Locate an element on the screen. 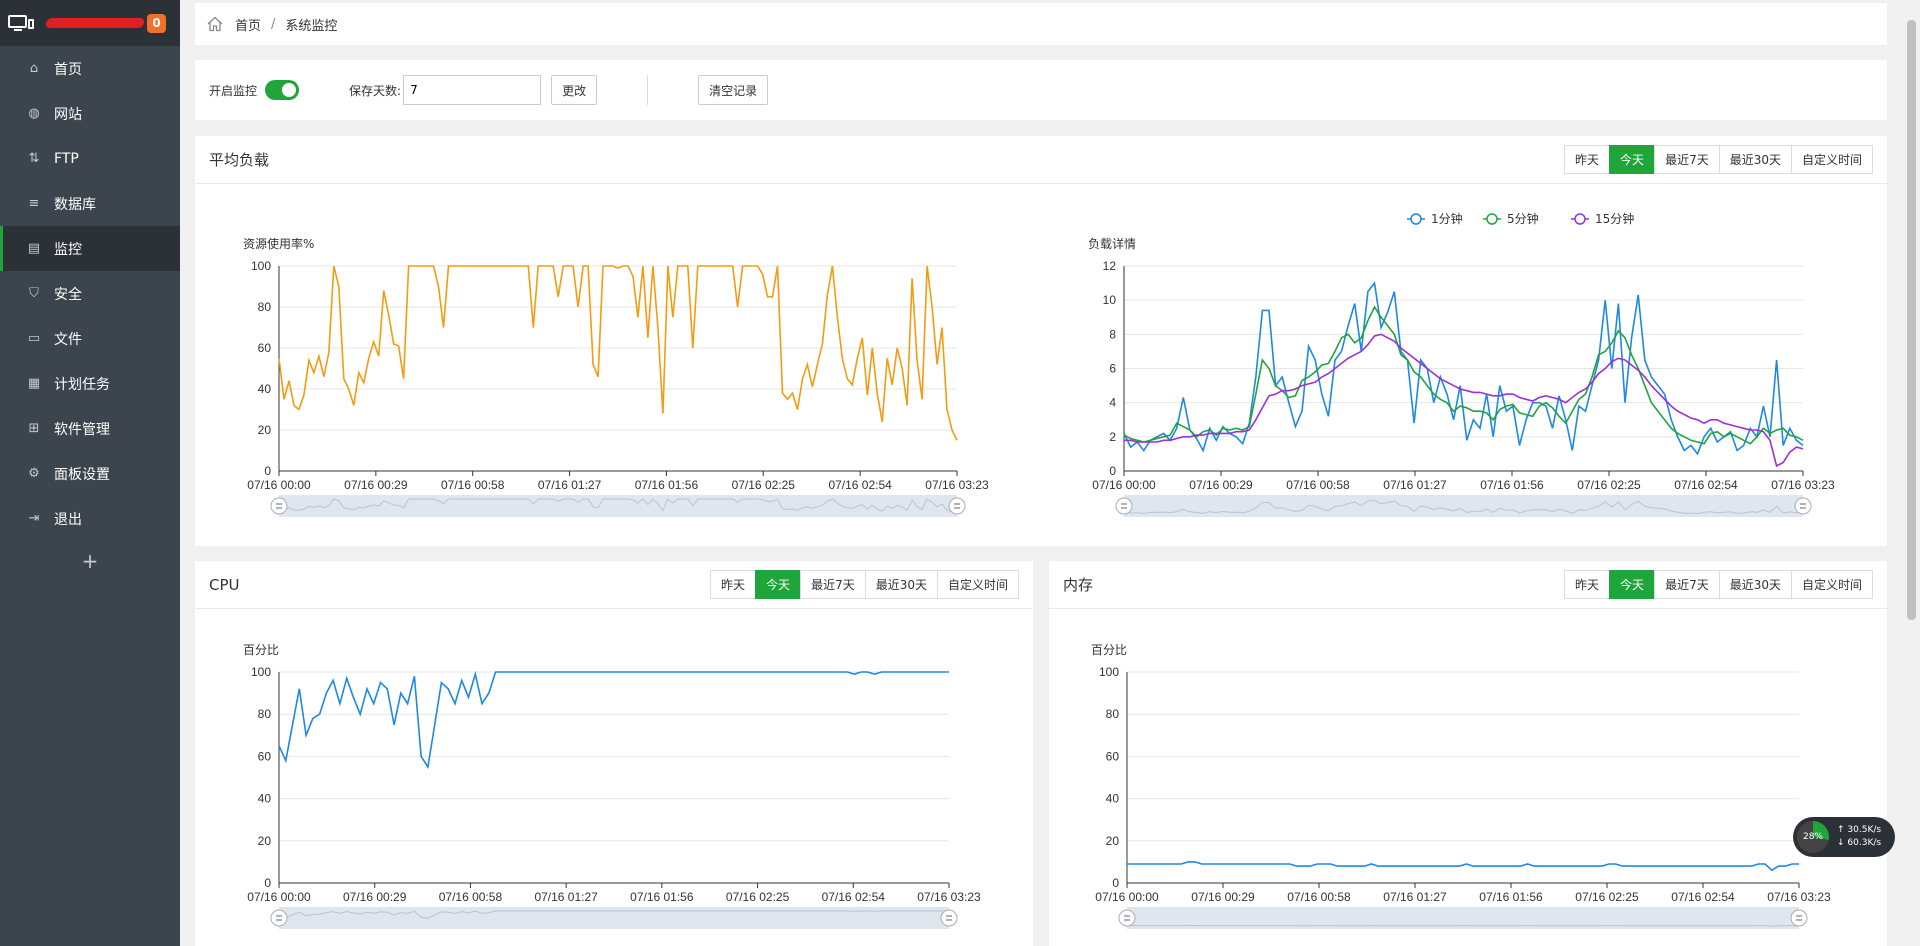 This screenshot has height=946, width=1920. folder-icon: ▭ is located at coordinates (34, 338).